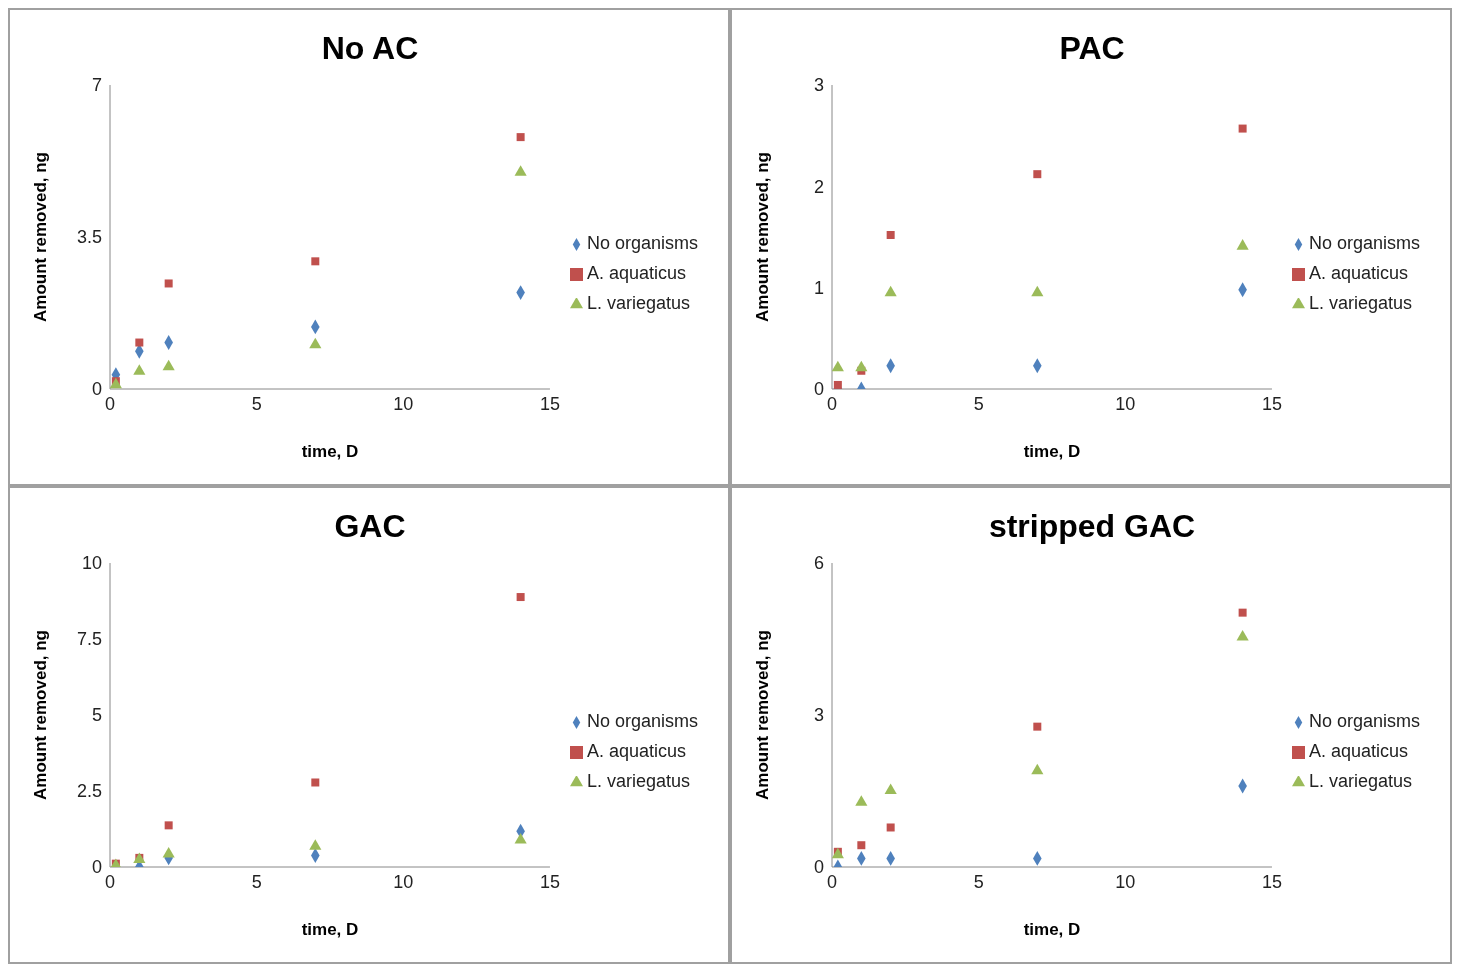 The image size is (1475, 974). What do you see at coordinates (91, 563) in the screenshot?
I see `y-tick-label: 10` at bounding box center [91, 563].